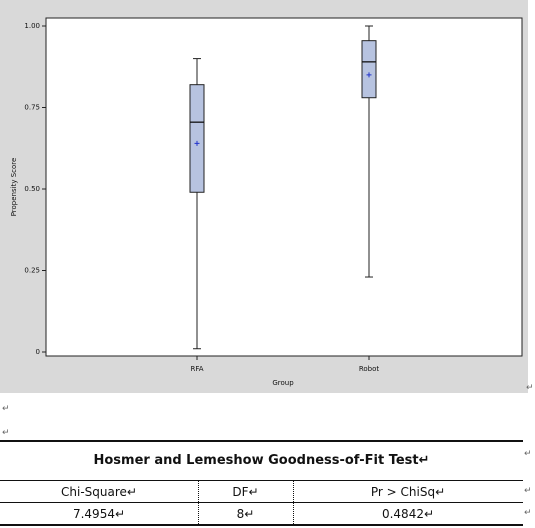  Describe the element at coordinates (408, 514) in the screenshot. I see `table-cell: 0.4842↵` at that location.